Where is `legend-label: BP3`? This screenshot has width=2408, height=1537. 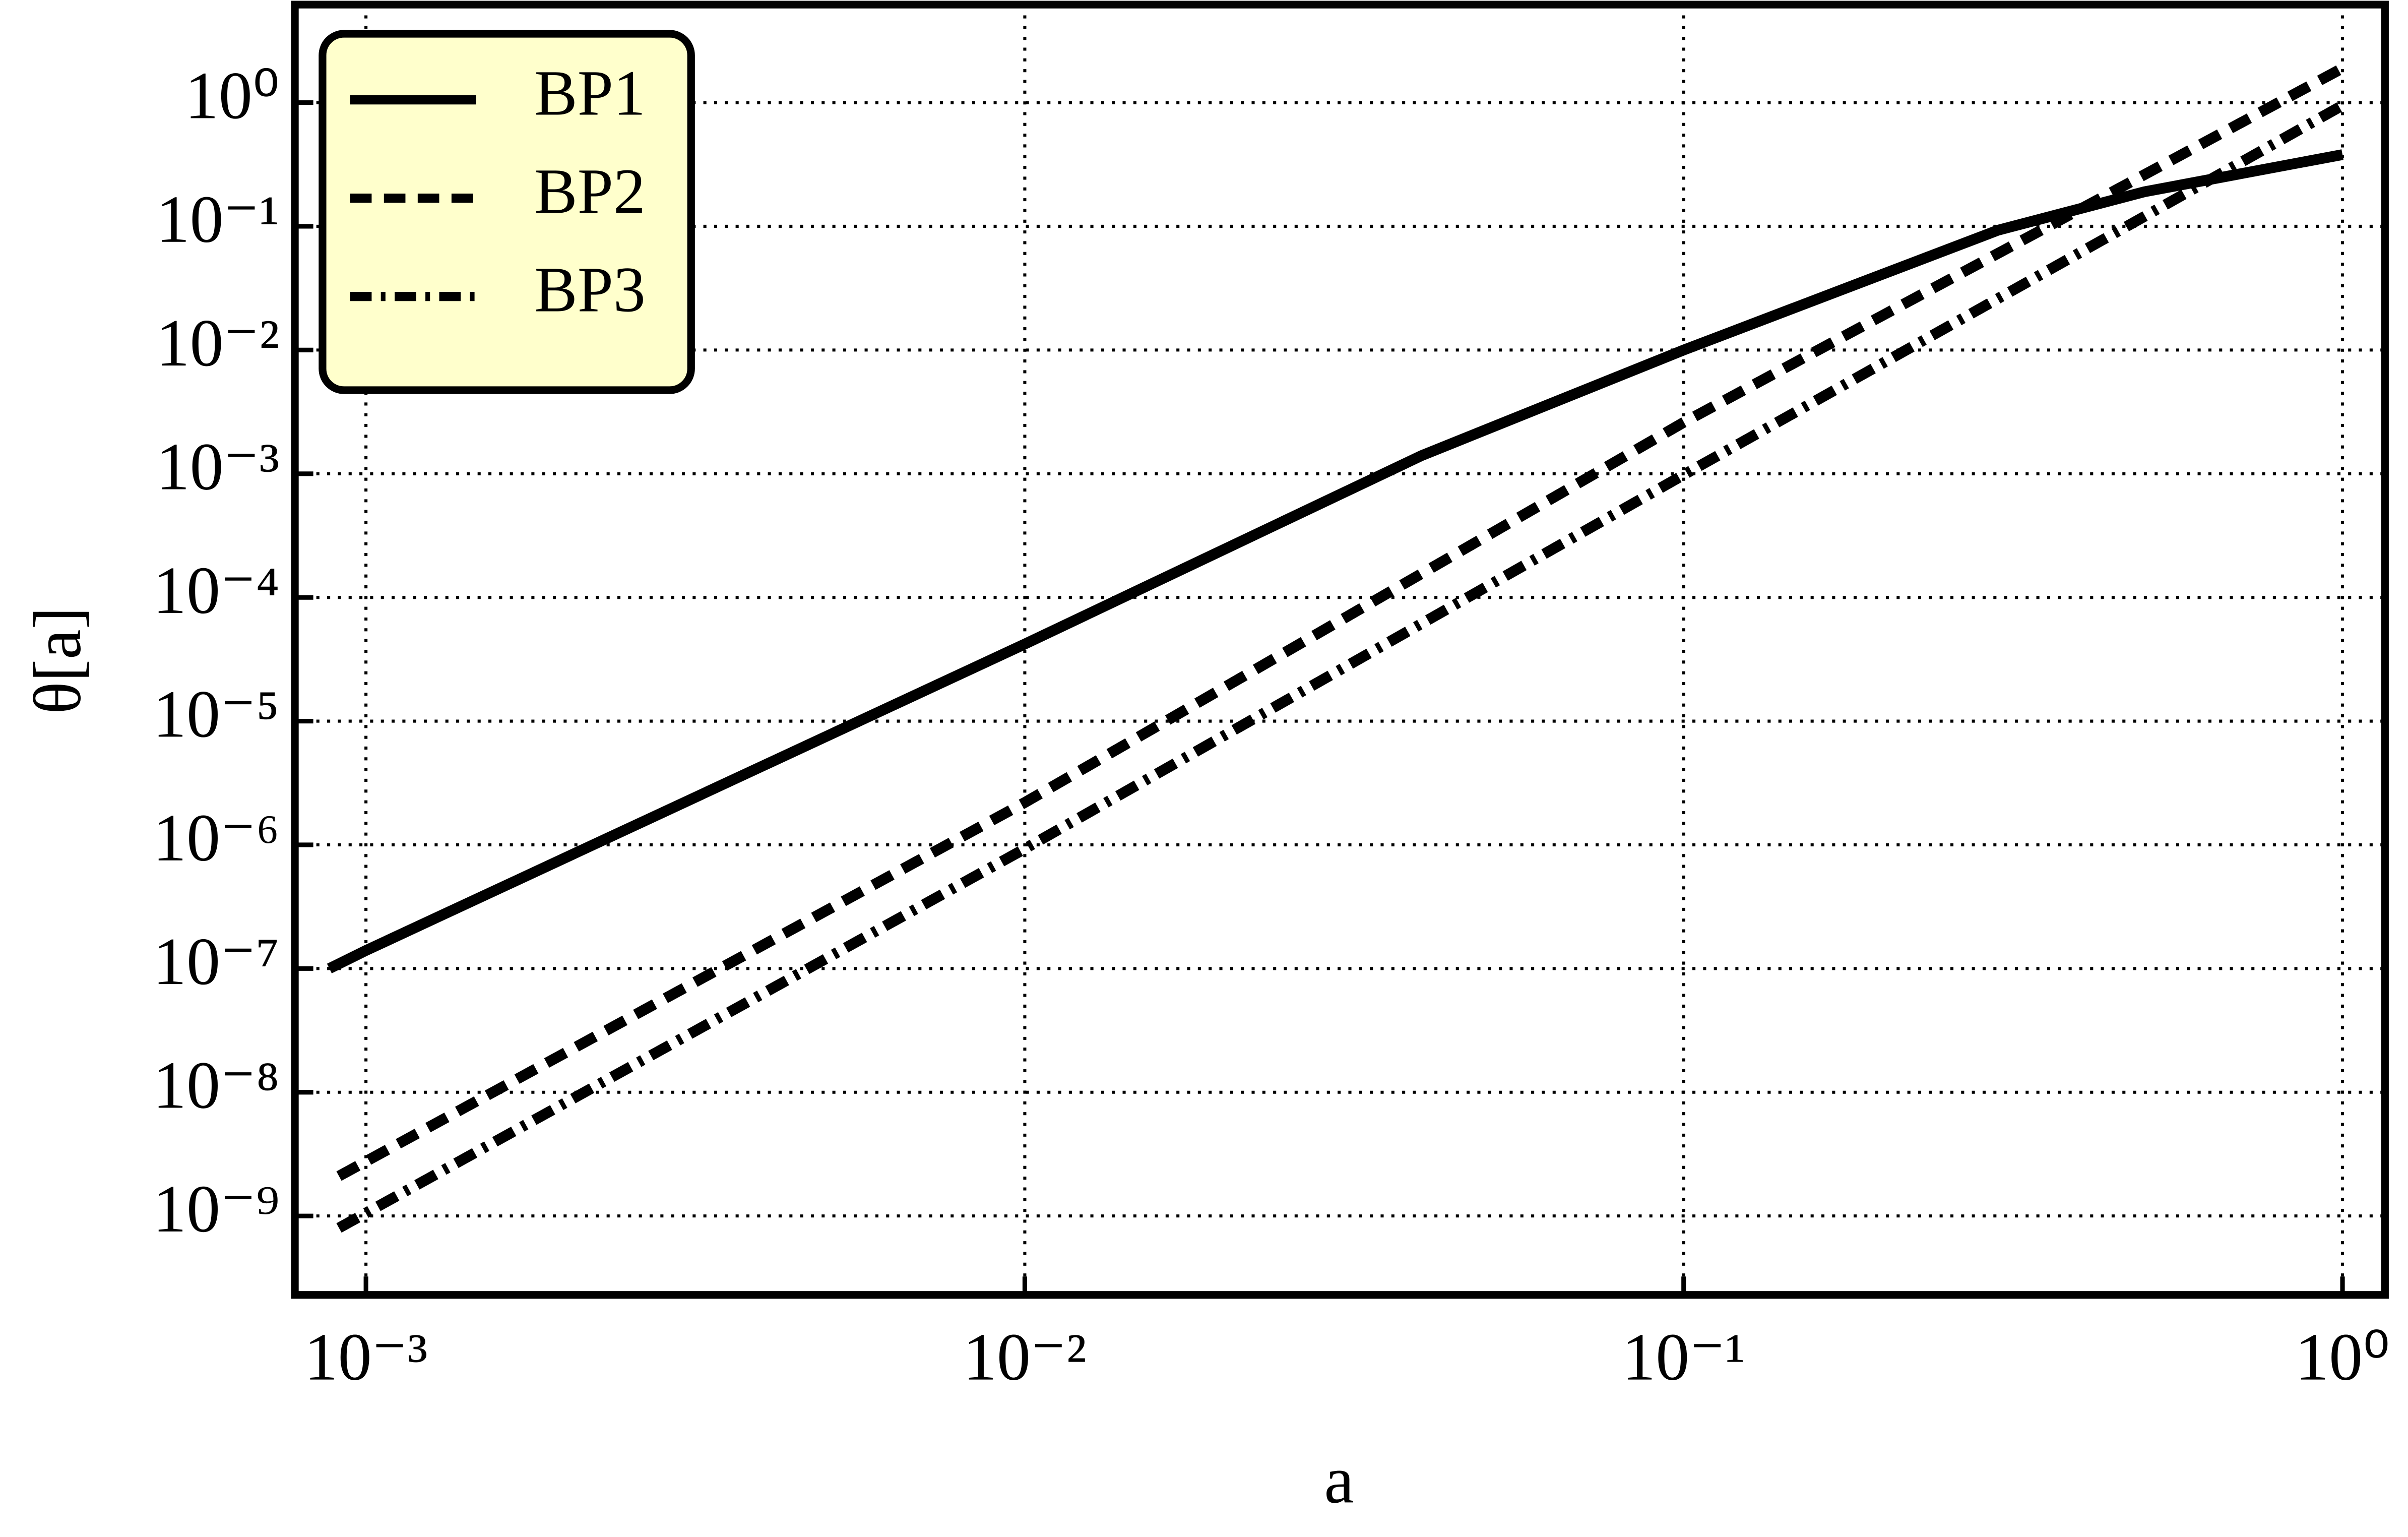 legend-label: BP3 is located at coordinates (590, 289).